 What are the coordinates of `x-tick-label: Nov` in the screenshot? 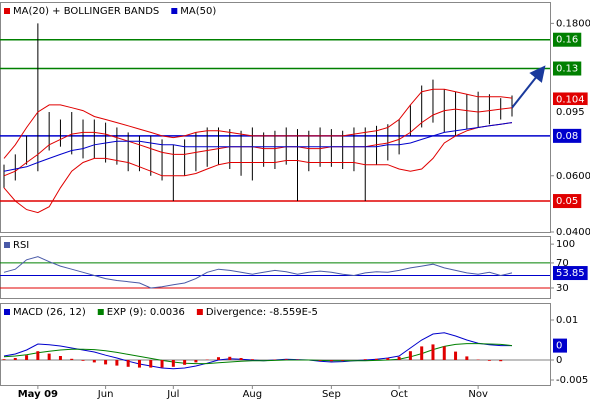 It's located at (478, 394).